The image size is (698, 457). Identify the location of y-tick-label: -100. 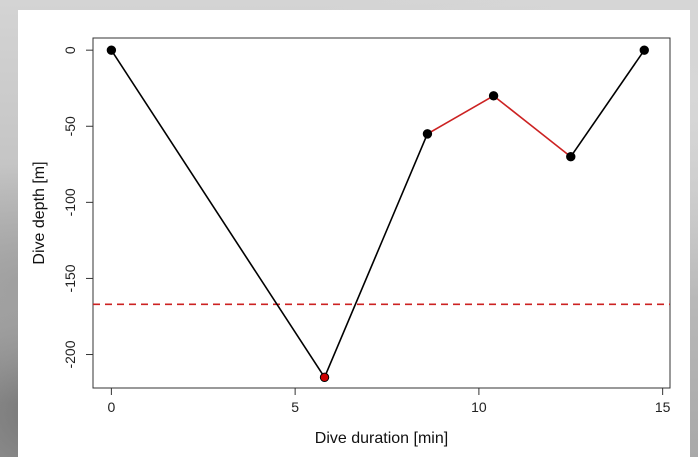
(70, 202).